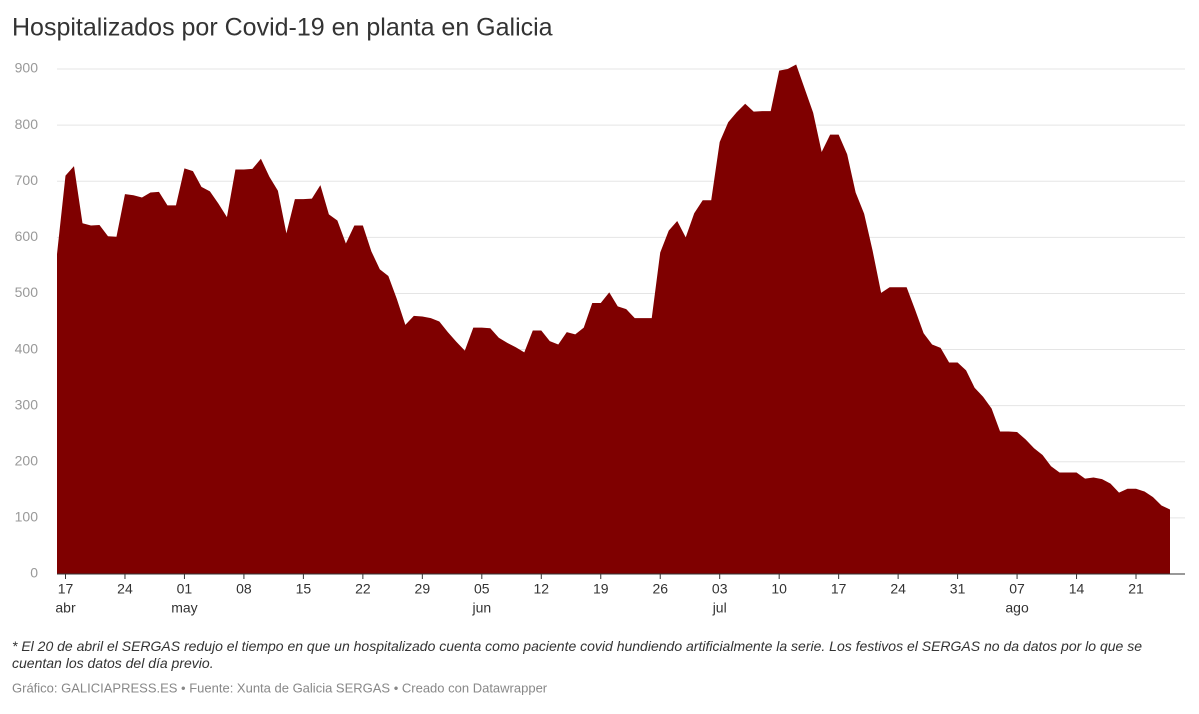 This screenshot has width=1199, height=714. What do you see at coordinates (1077, 589) in the screenshot?
I see `x-tick-label: 14` at bounding box center [1077, 589].